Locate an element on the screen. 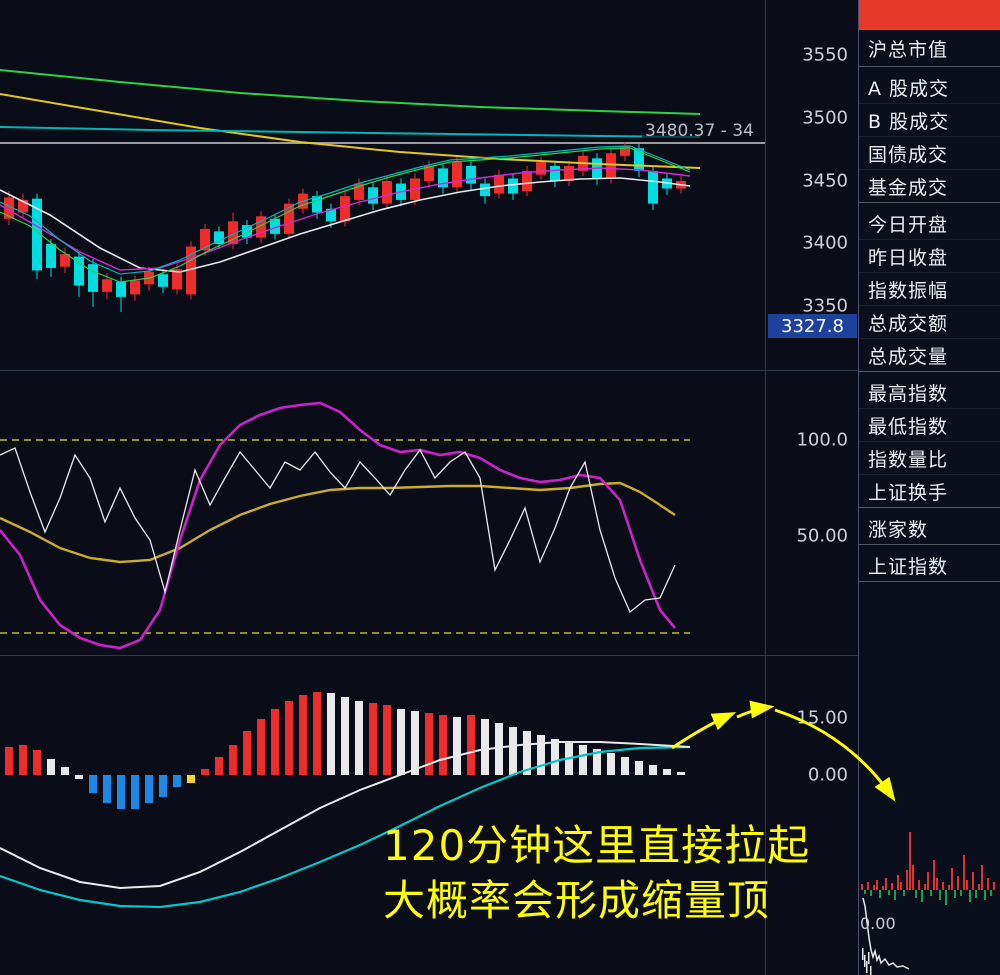  axis-tick: 15.00 is located at coordinates (822, 718).